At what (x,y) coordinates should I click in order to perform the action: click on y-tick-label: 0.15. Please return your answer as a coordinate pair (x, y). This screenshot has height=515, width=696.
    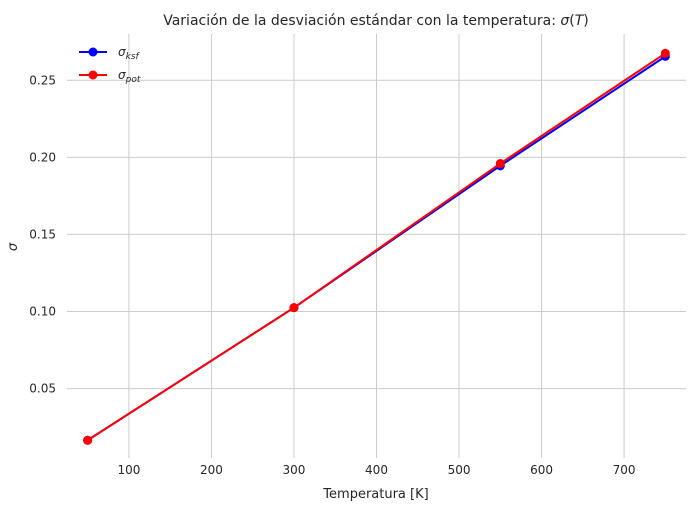
    Looking at the image, I should click on (42, 234).